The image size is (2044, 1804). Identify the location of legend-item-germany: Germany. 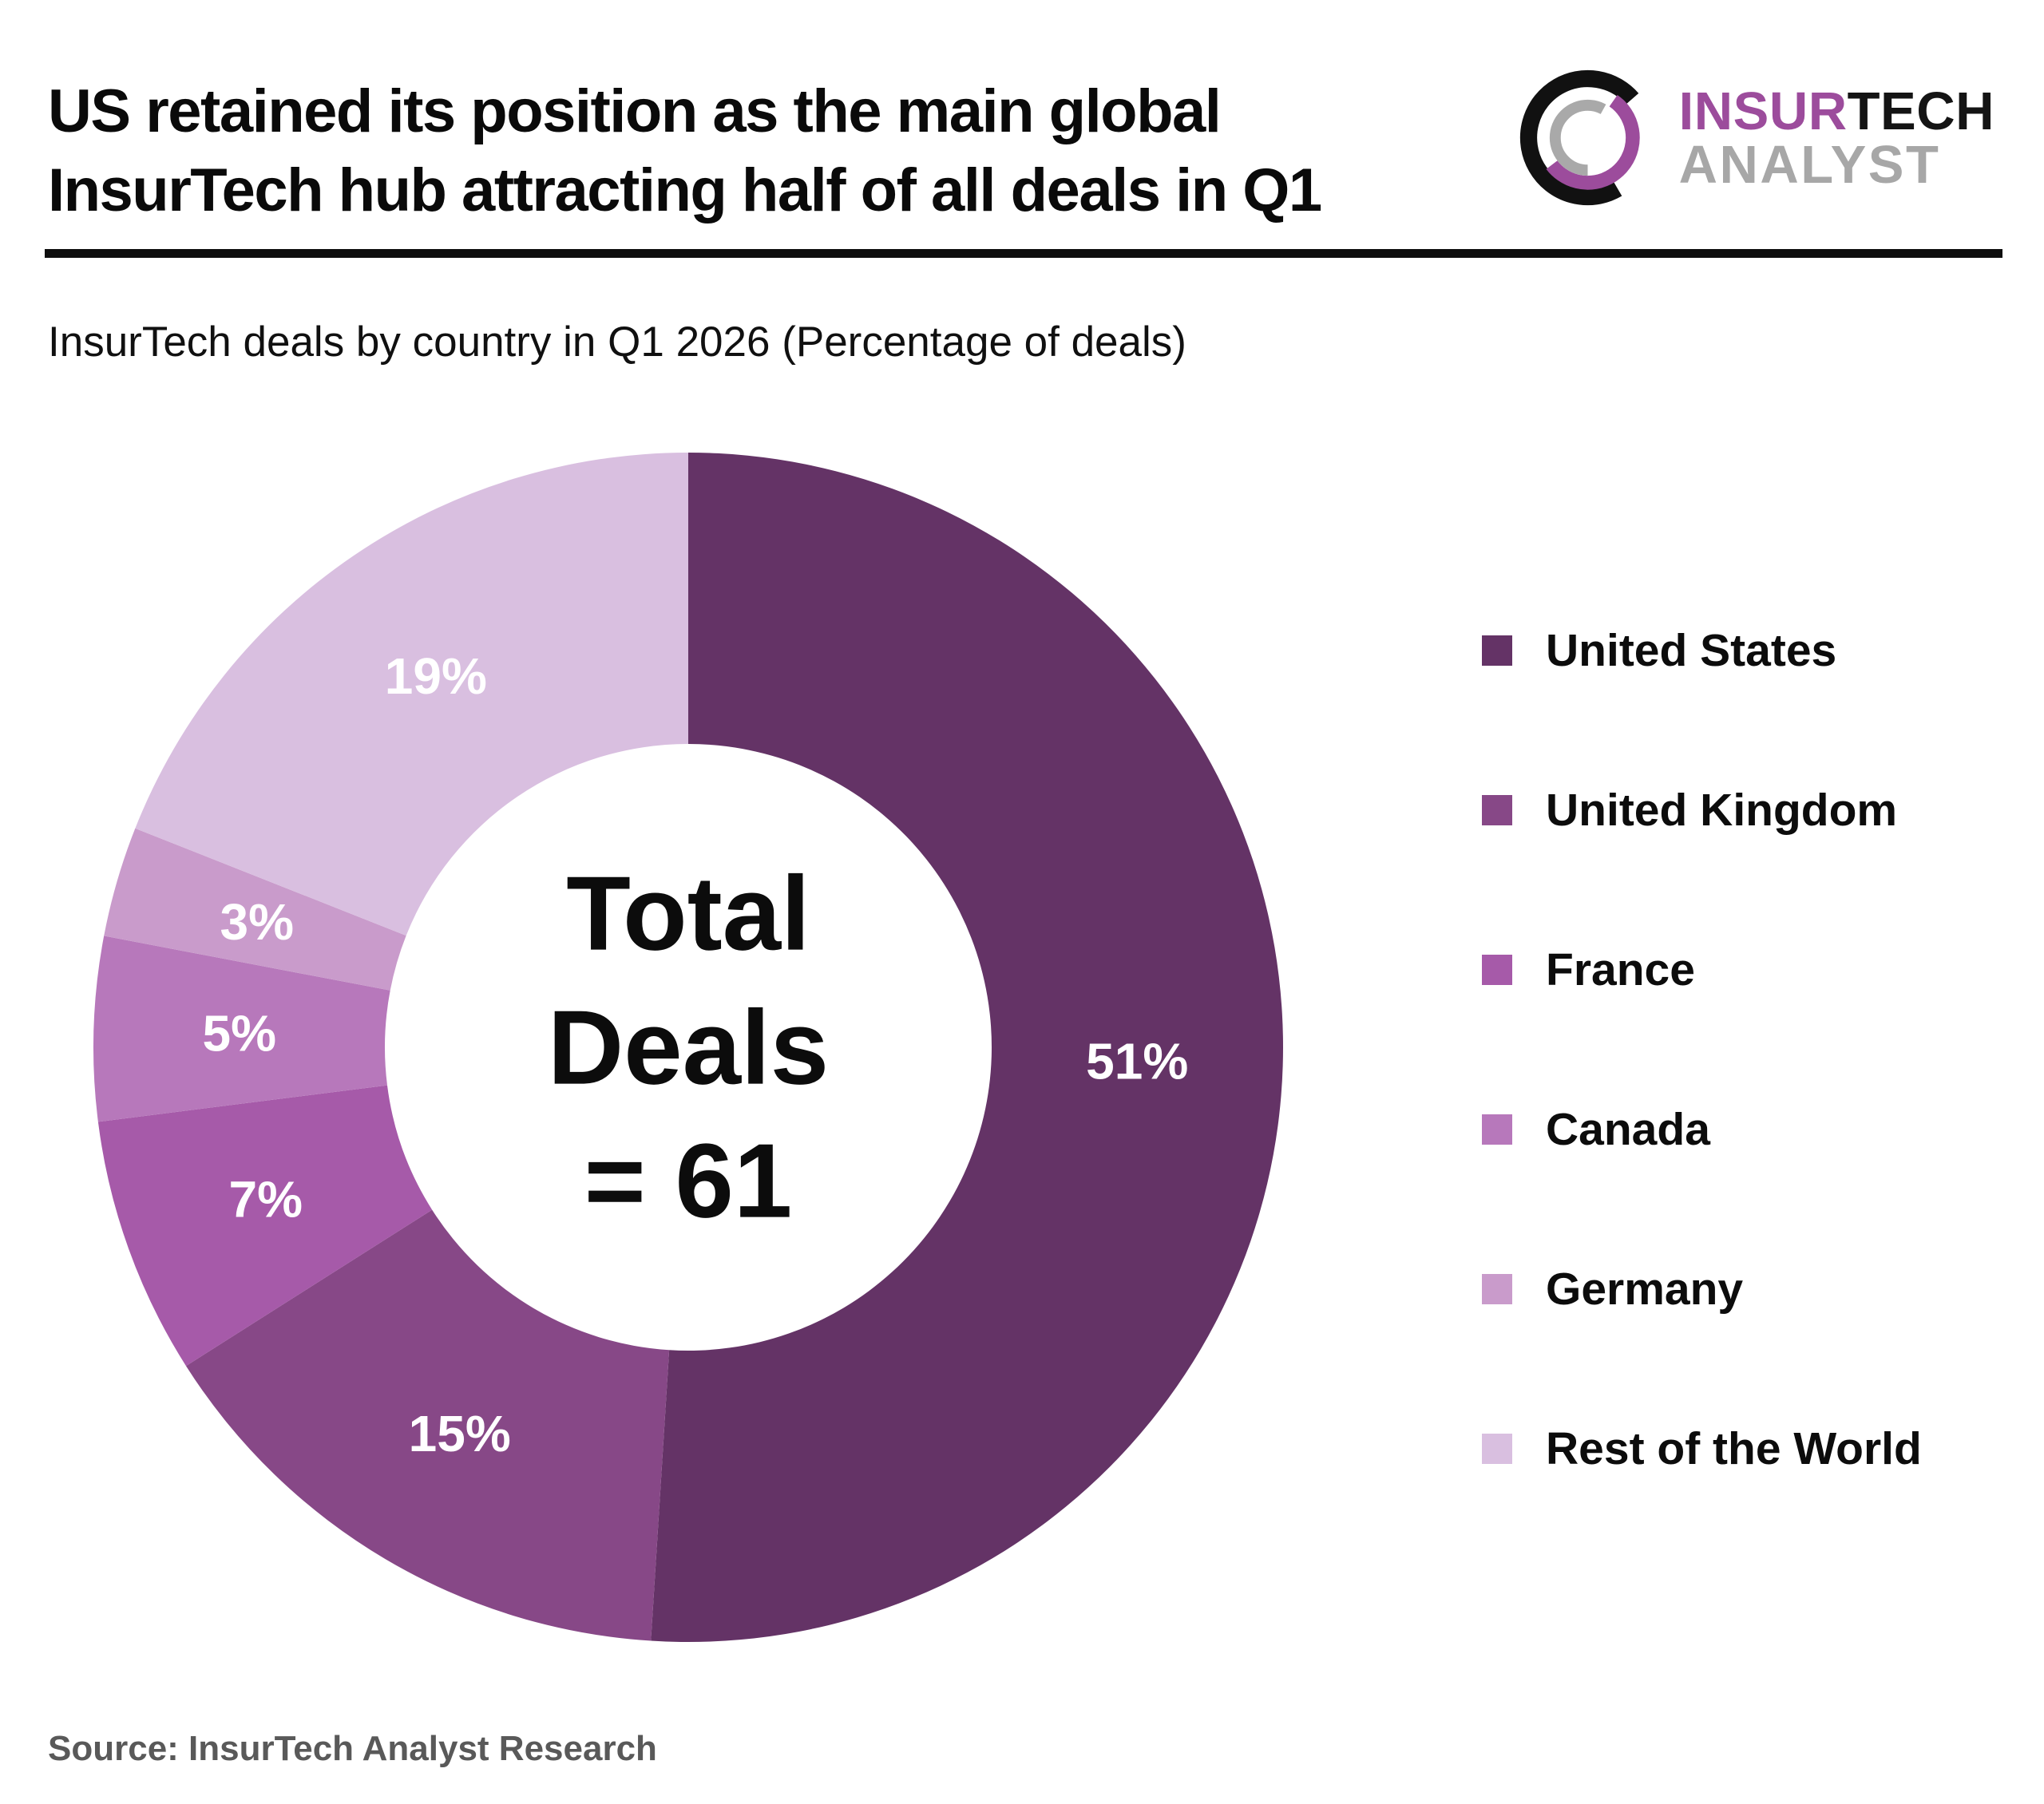
(1702, 1289).